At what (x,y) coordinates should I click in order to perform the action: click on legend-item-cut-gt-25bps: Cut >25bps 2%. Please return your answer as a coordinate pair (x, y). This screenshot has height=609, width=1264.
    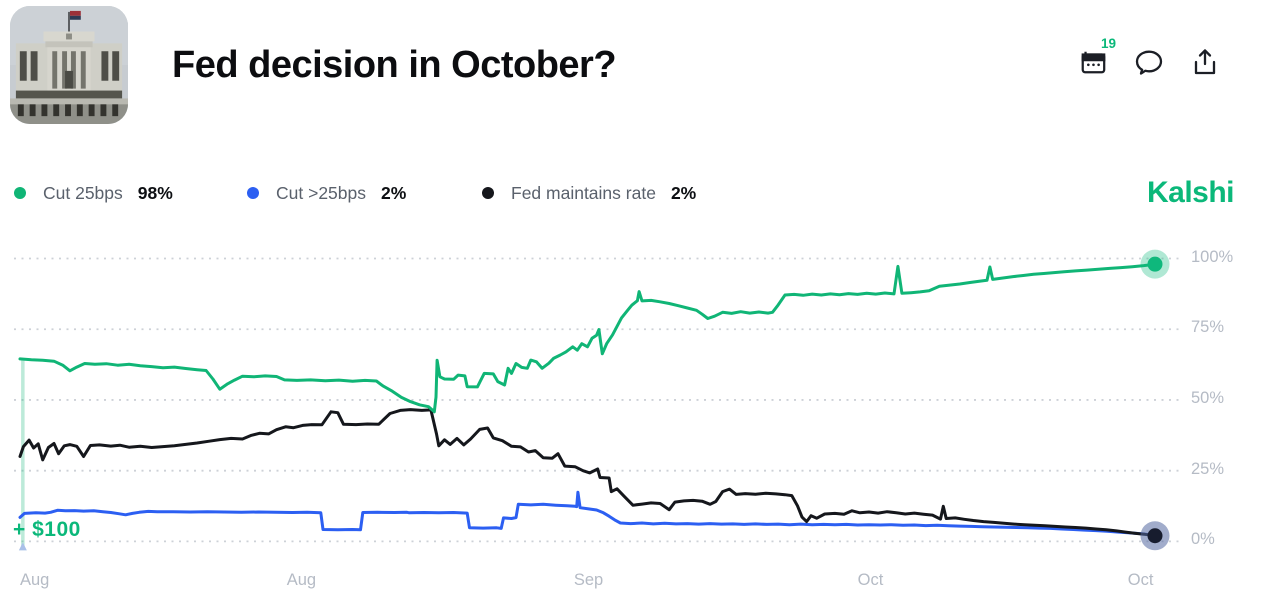
    Looking at the image, I should click on (364, 193).